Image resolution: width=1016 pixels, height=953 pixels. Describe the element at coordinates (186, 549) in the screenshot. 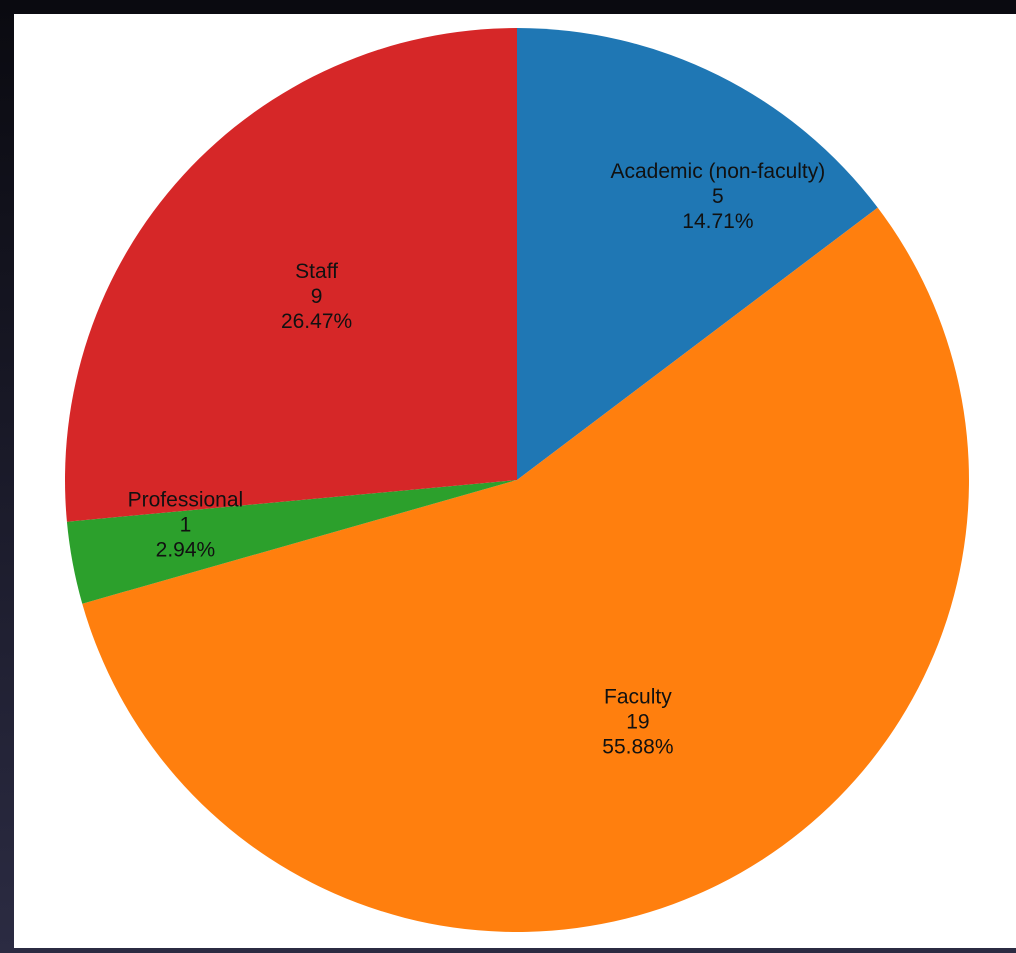

I see `slice-percent-label: 2.94%` at that location.